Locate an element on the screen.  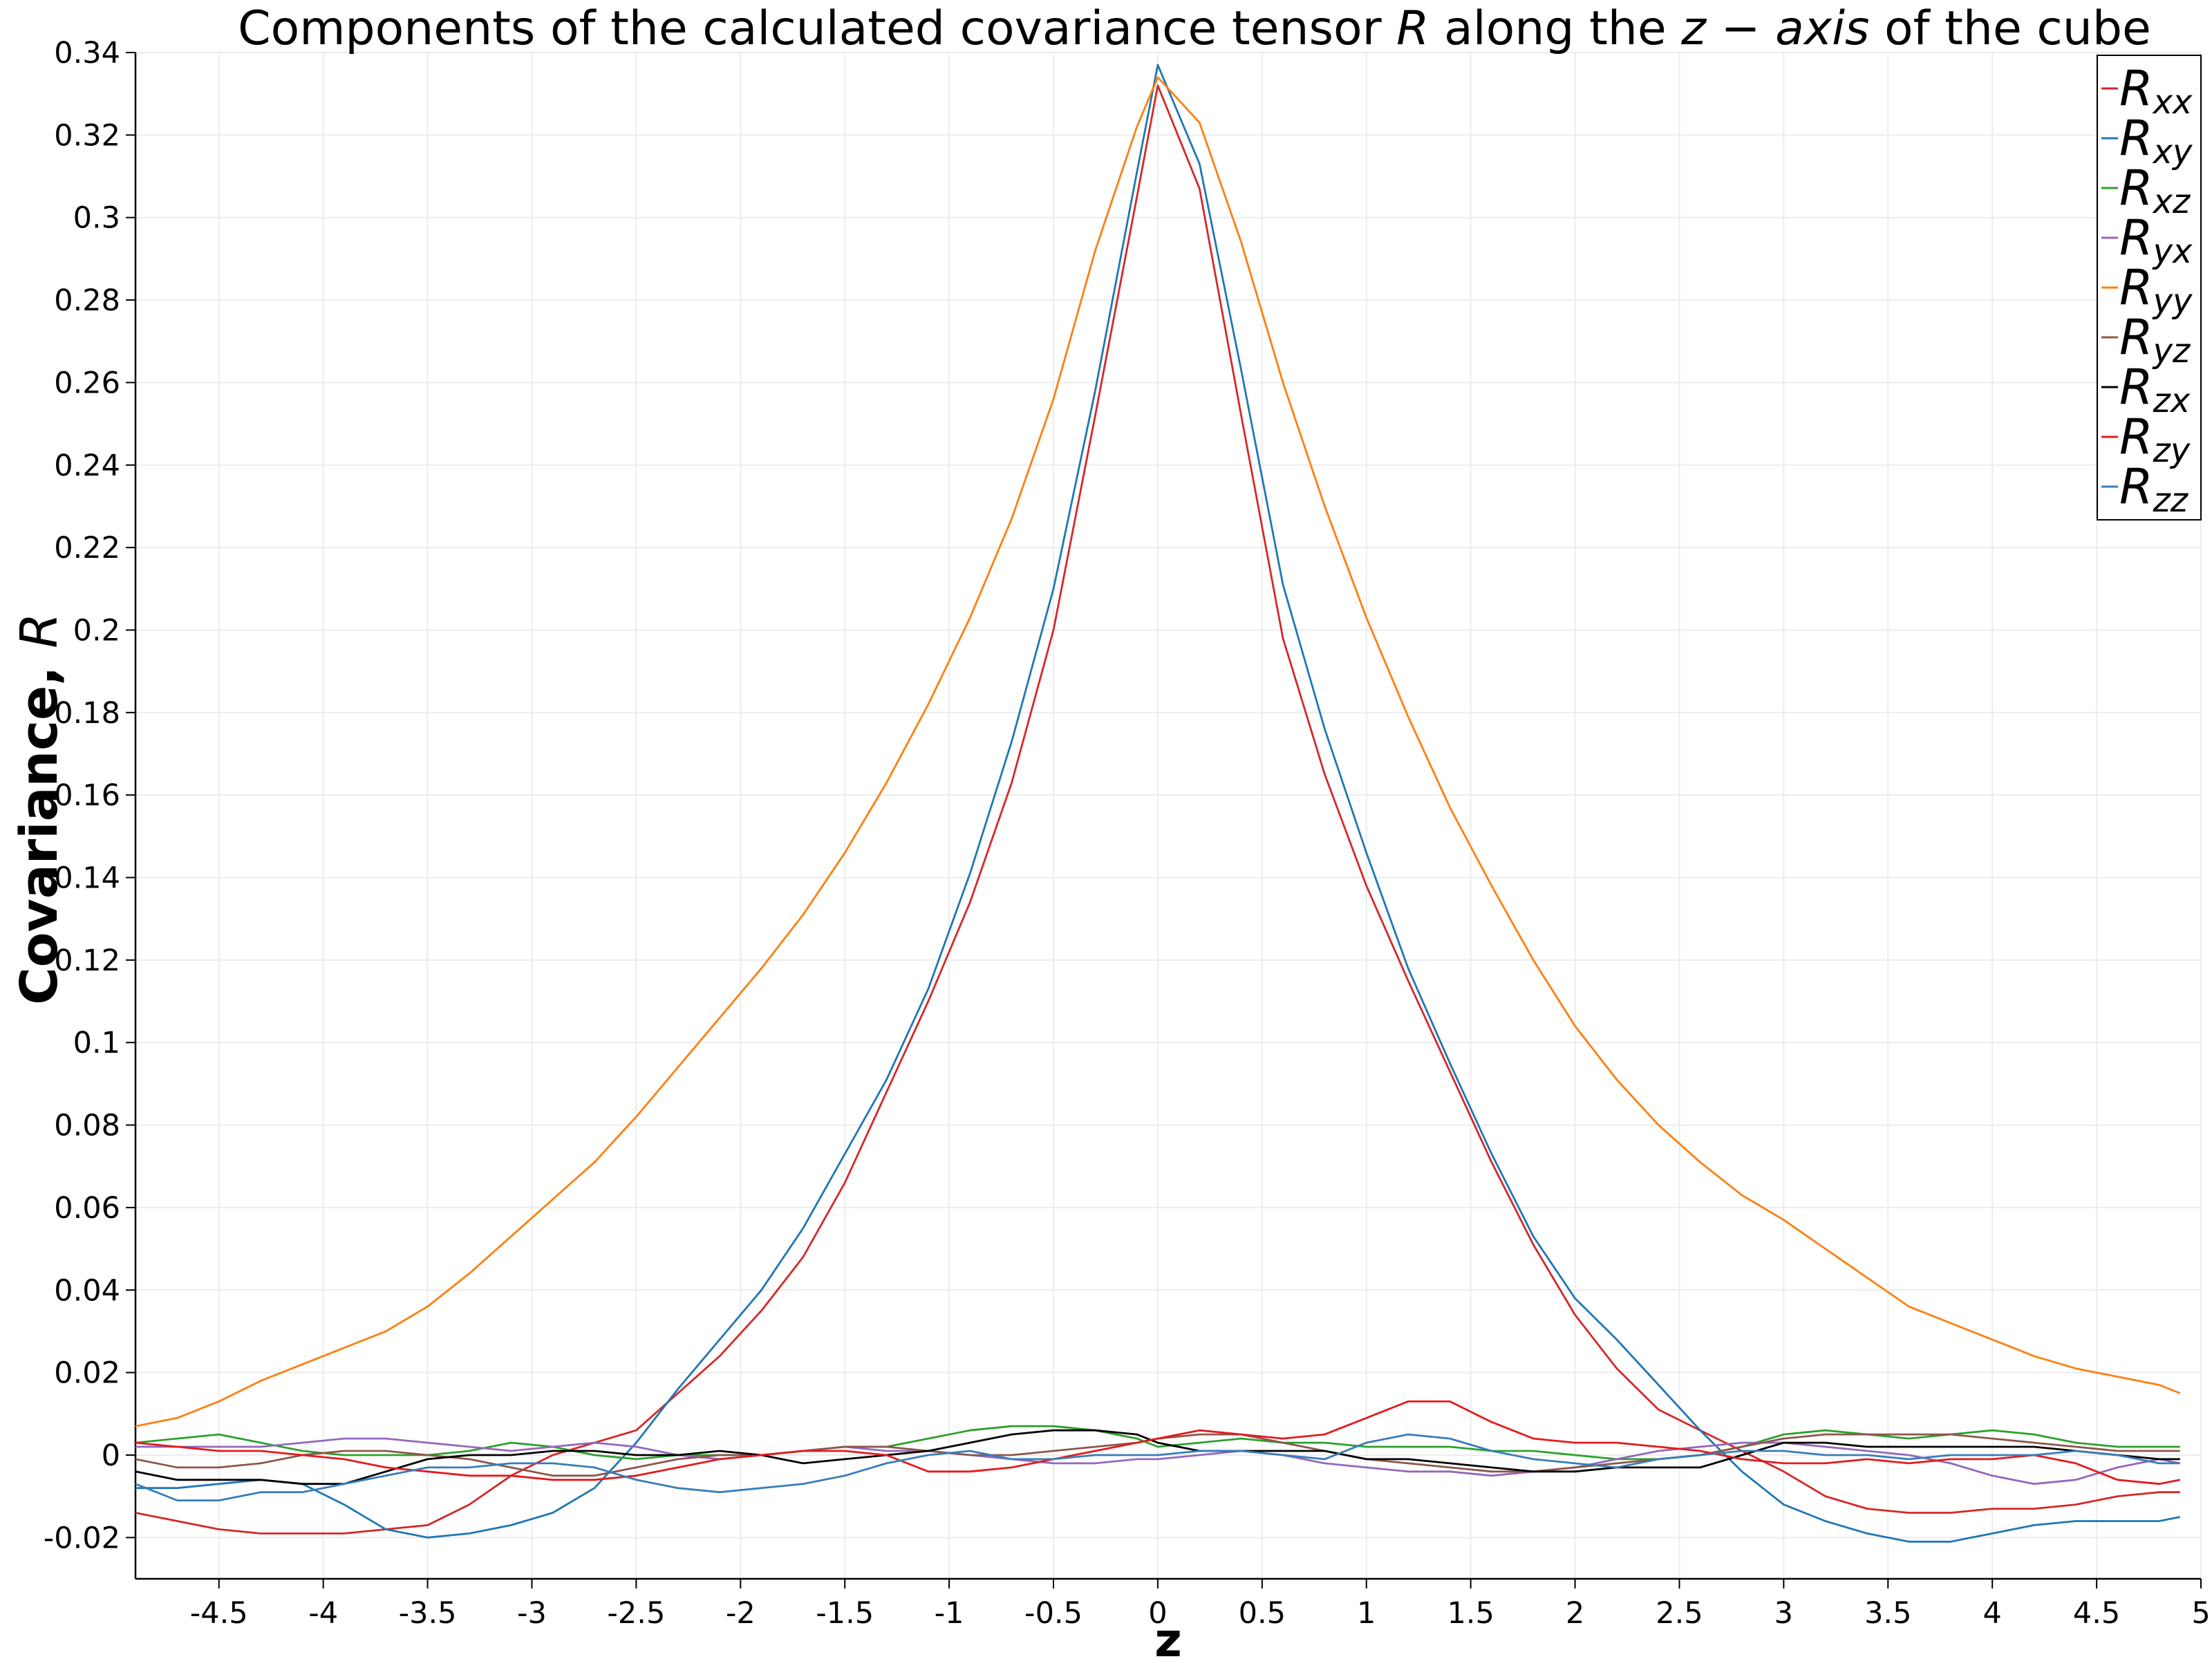
legend-entry-subscript: xx is located at coordinates (2172, 102).